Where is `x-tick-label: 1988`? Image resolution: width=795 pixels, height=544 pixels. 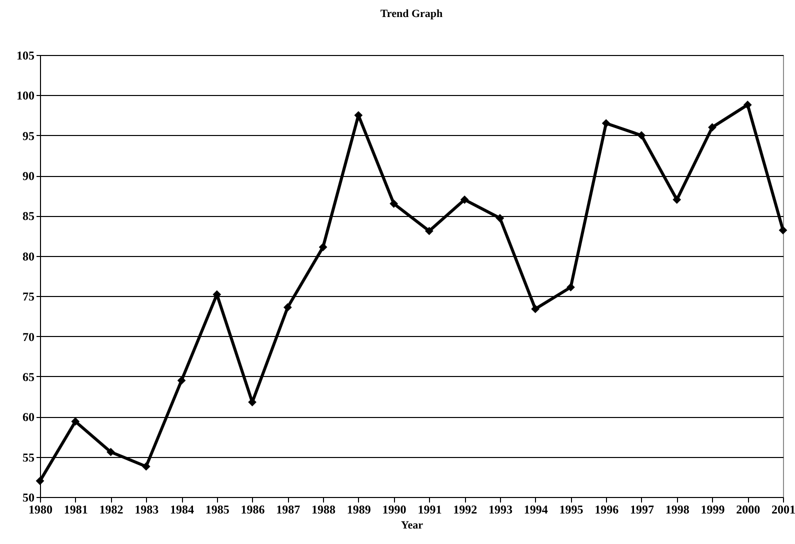 x-tick-label: 1988 is located at coordinates (324, 509).